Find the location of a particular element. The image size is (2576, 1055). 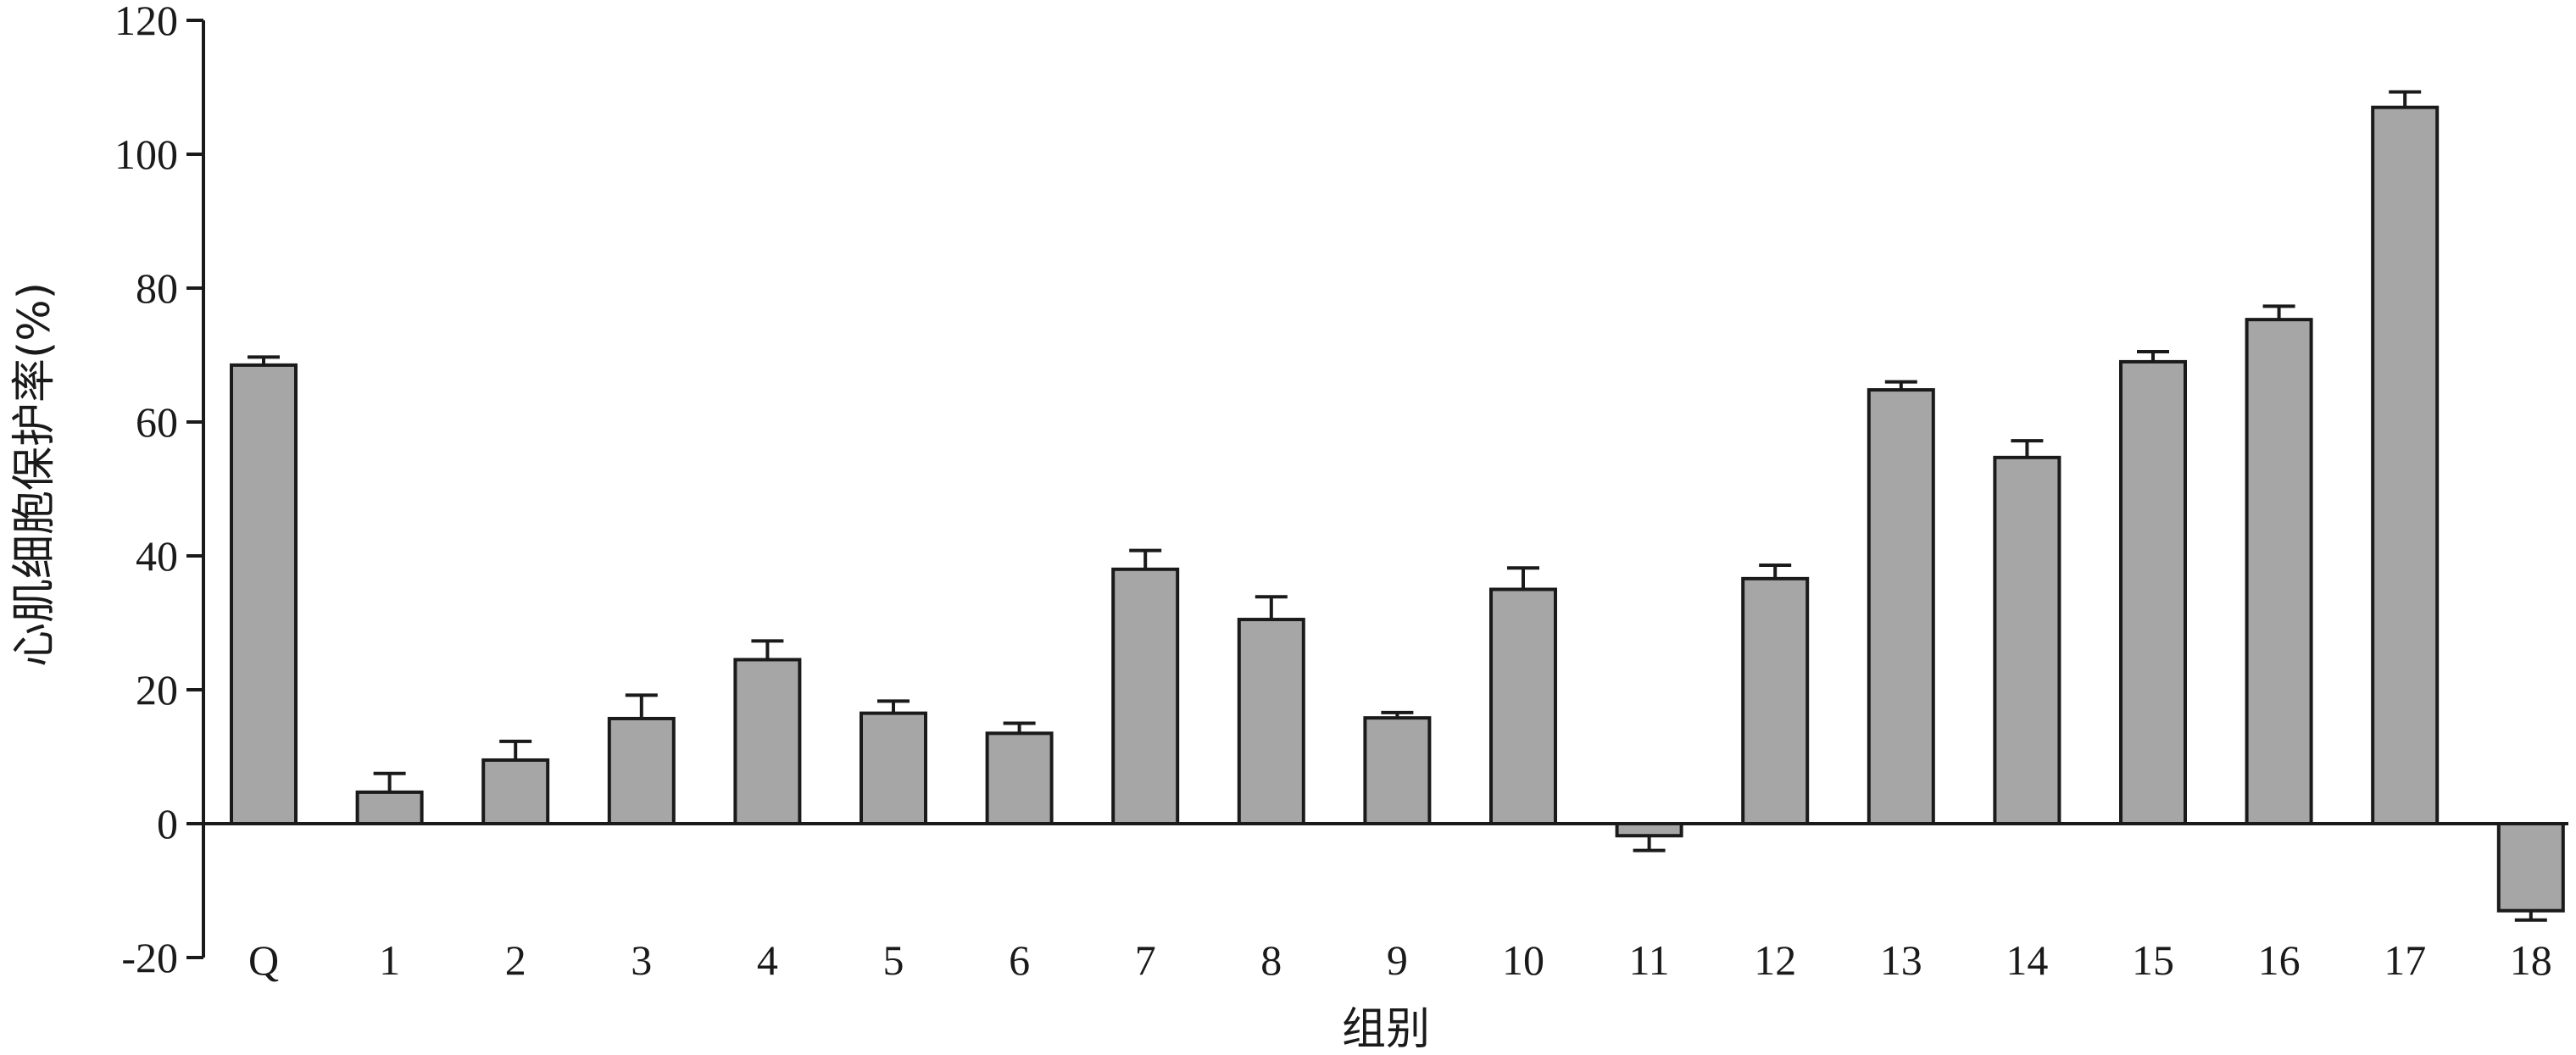

y-tick-label-40: 40 is located at coordinates (157, 556).